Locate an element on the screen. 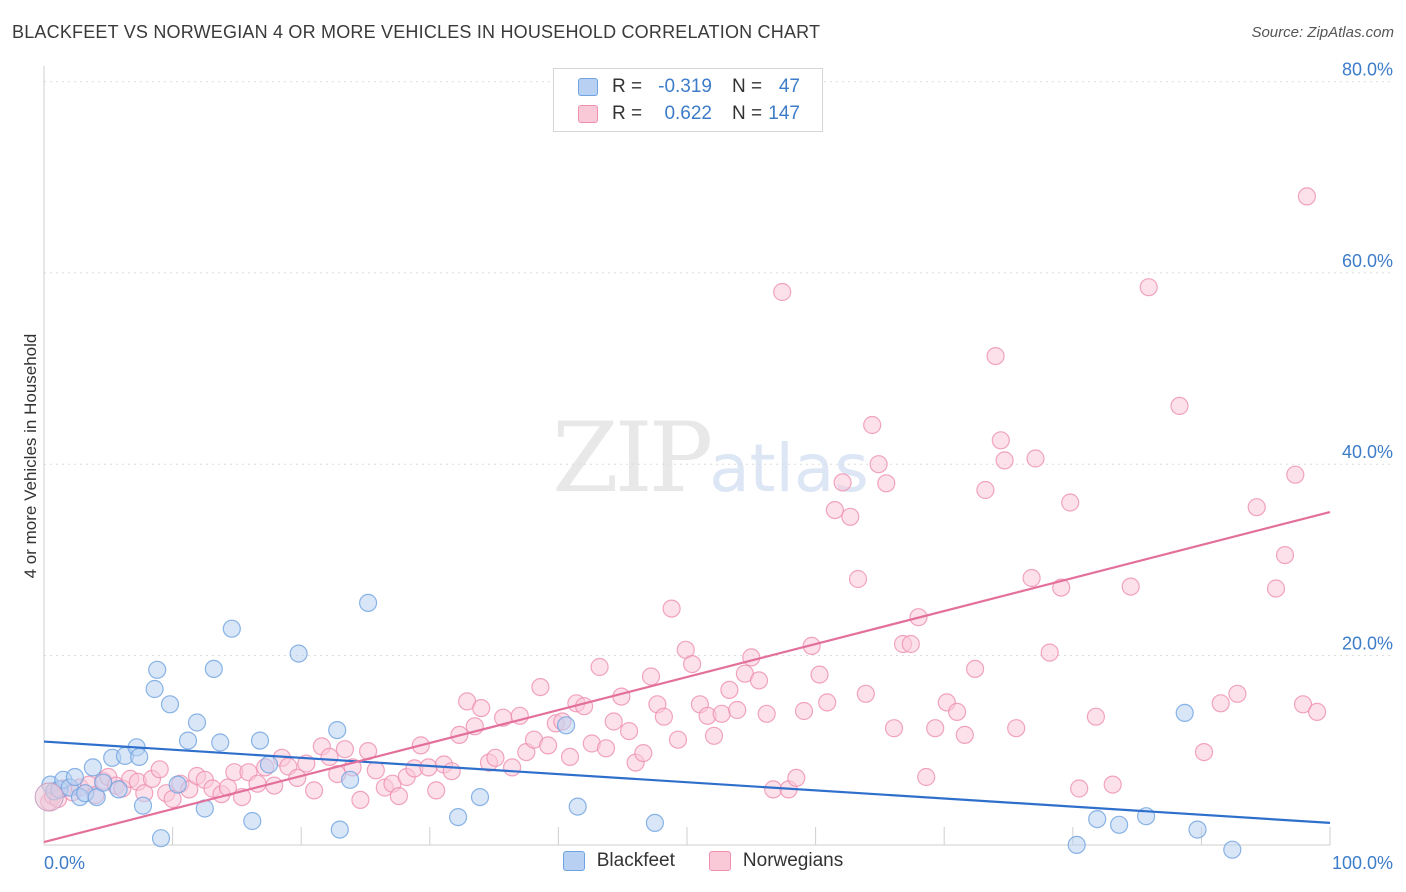  y-tick-label: 80.0% is located at coordinates (1367, 70).